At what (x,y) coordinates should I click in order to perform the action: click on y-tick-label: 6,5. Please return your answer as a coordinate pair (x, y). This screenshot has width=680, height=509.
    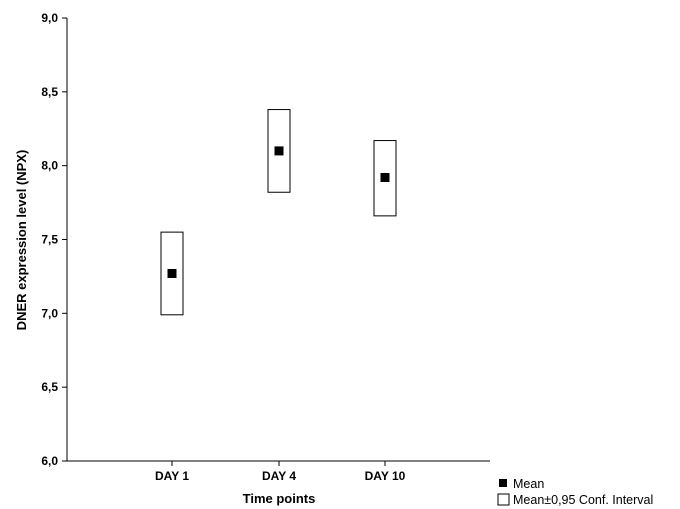
    Looking at the image, I should click on (49, 387).